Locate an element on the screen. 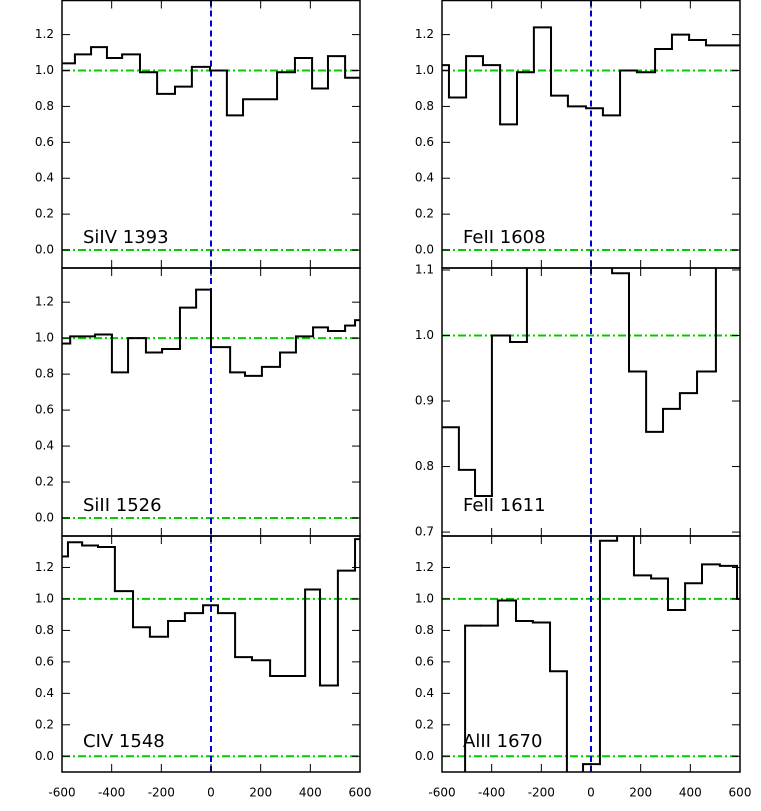 This screenshot has height=811, width=761. panel-label: AlII 1670 is located at coordinates (502, 741).